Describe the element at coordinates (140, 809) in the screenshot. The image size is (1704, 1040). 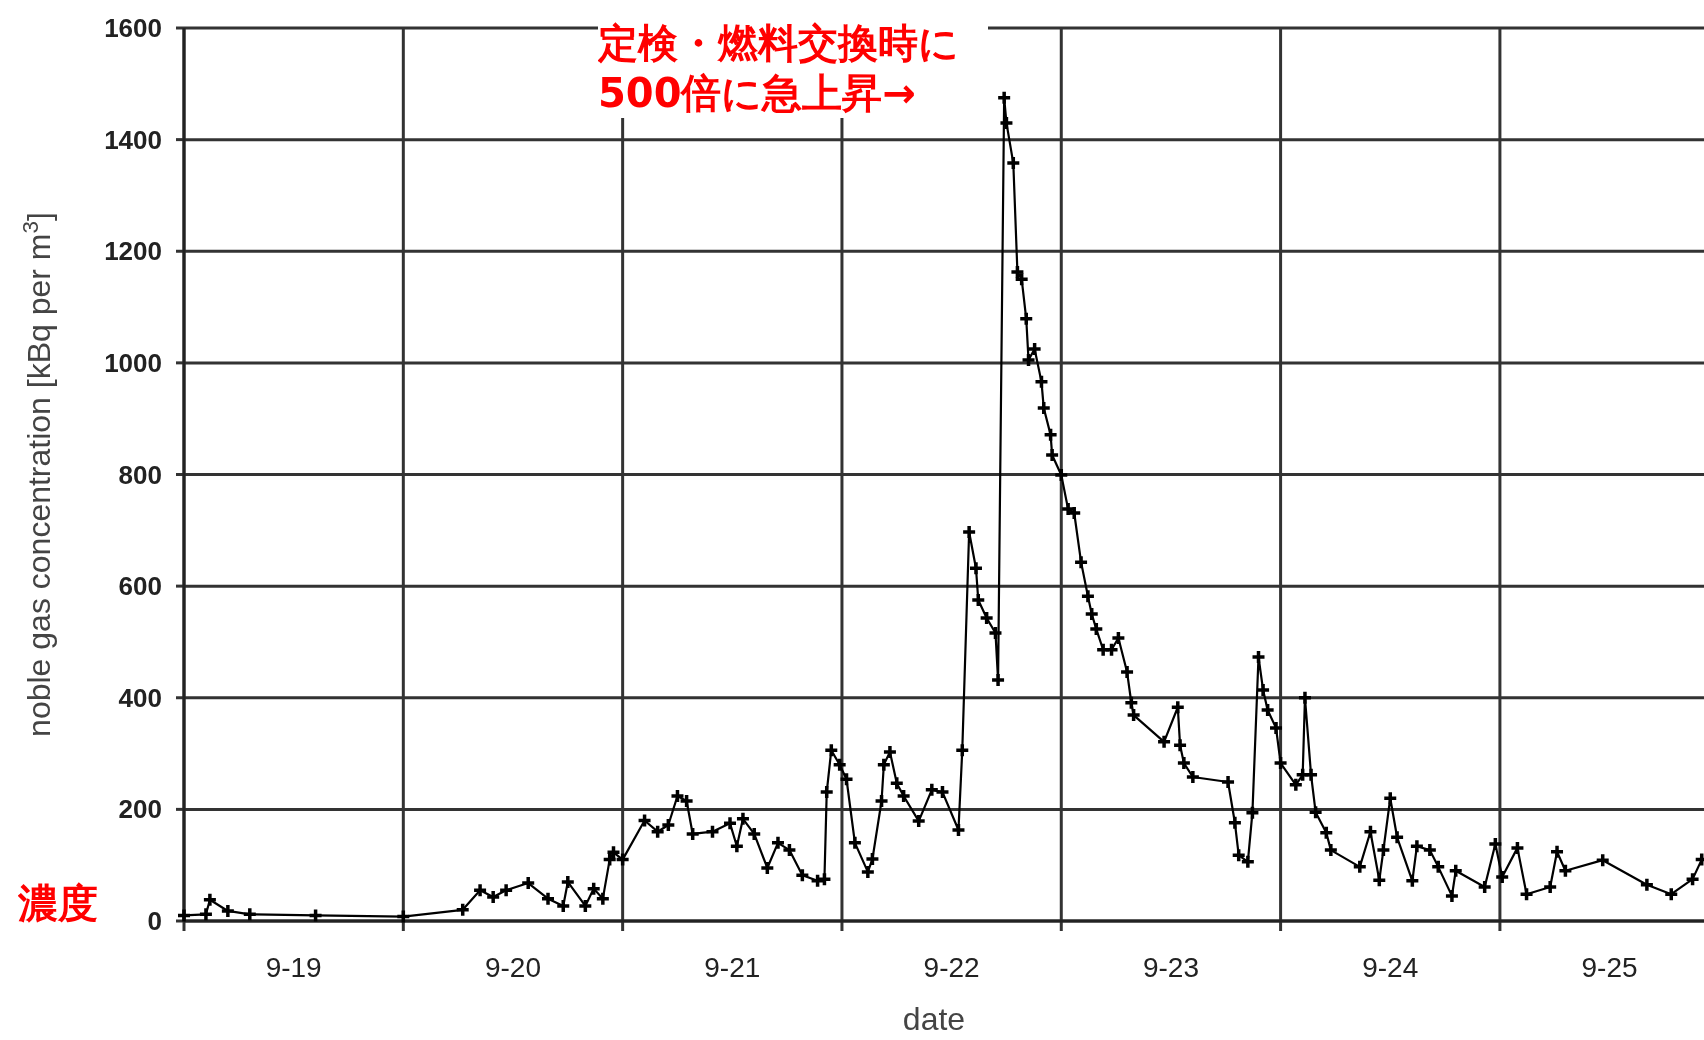
I see `y-tick-label: 200` at that location.